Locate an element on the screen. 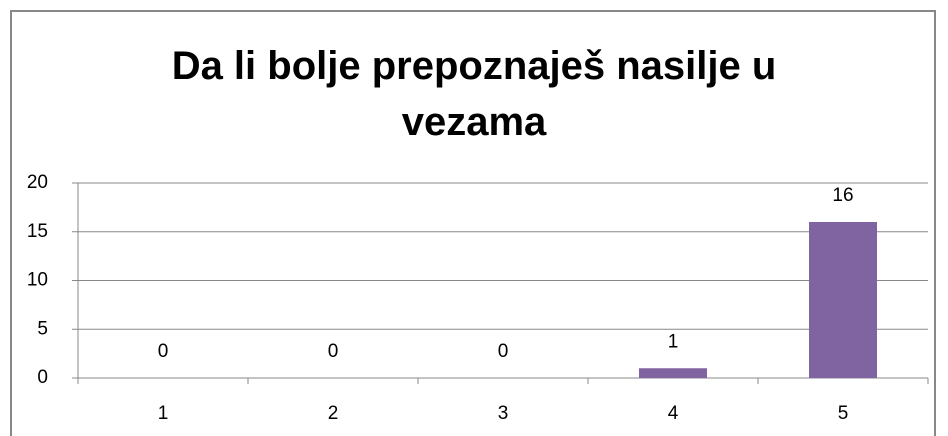 The width and height of the screenshot is (948, 436). x-tick-label: 2 is located at coordinates (333, 413).